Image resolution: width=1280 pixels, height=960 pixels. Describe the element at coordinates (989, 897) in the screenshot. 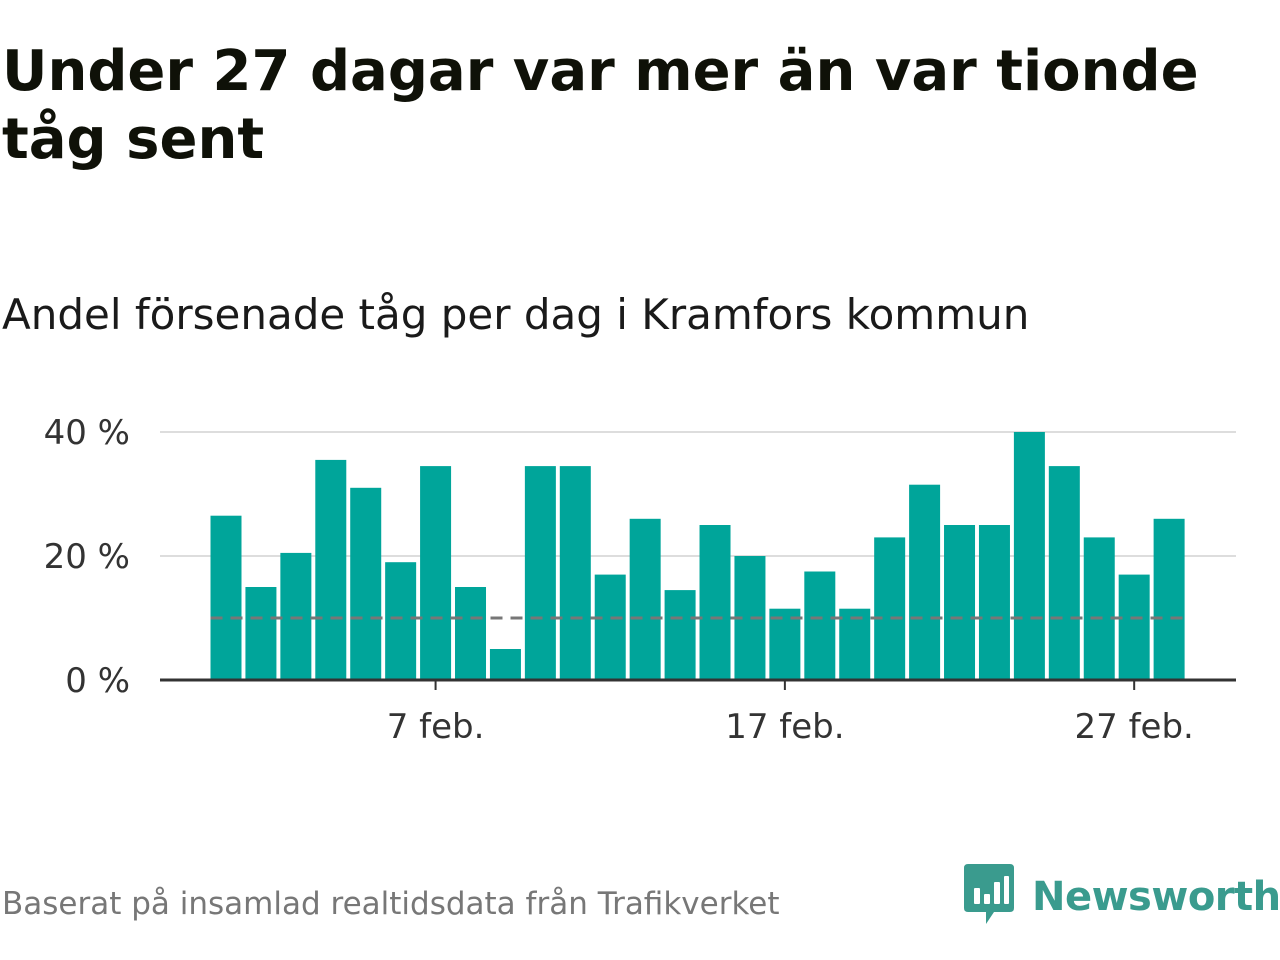

I see `newsworthy-chart-bubble-icon` at that location.